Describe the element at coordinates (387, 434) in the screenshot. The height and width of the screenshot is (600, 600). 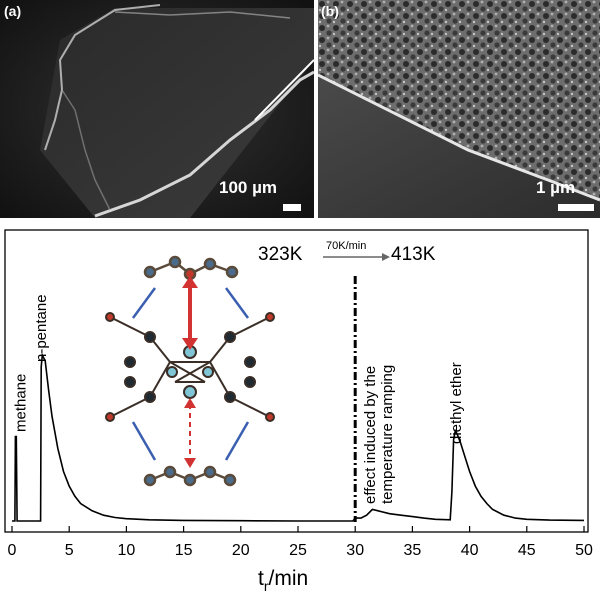
I see `annotation-line-2: temperature ramping` at that location.